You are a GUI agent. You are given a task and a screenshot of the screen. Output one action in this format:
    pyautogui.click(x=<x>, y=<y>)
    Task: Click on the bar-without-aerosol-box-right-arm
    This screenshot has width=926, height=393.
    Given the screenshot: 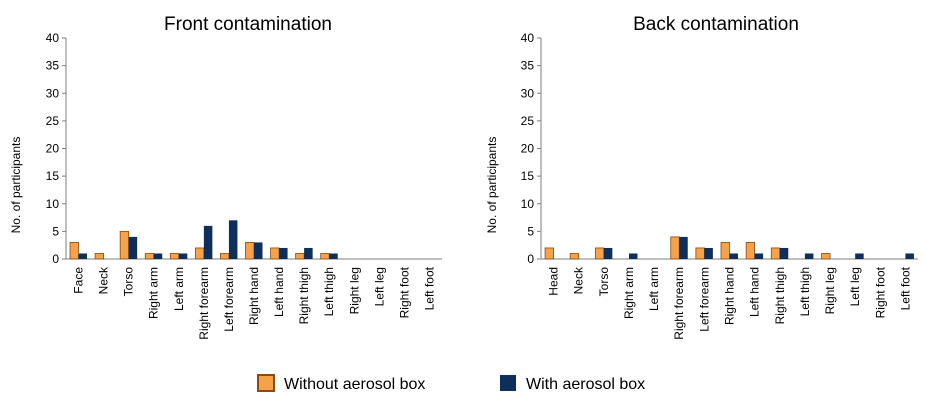 What is the action you would take?
    pyautogui.click(x=149, y=256)
    